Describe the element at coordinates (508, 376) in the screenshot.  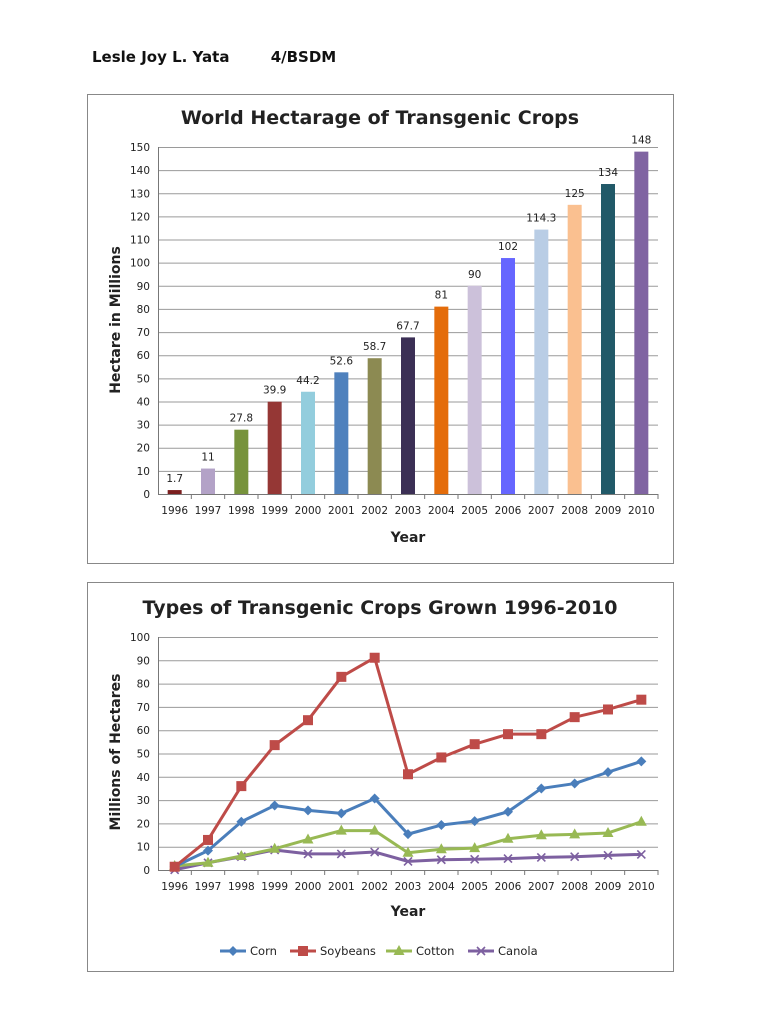
I see `bar-2006` at that location.